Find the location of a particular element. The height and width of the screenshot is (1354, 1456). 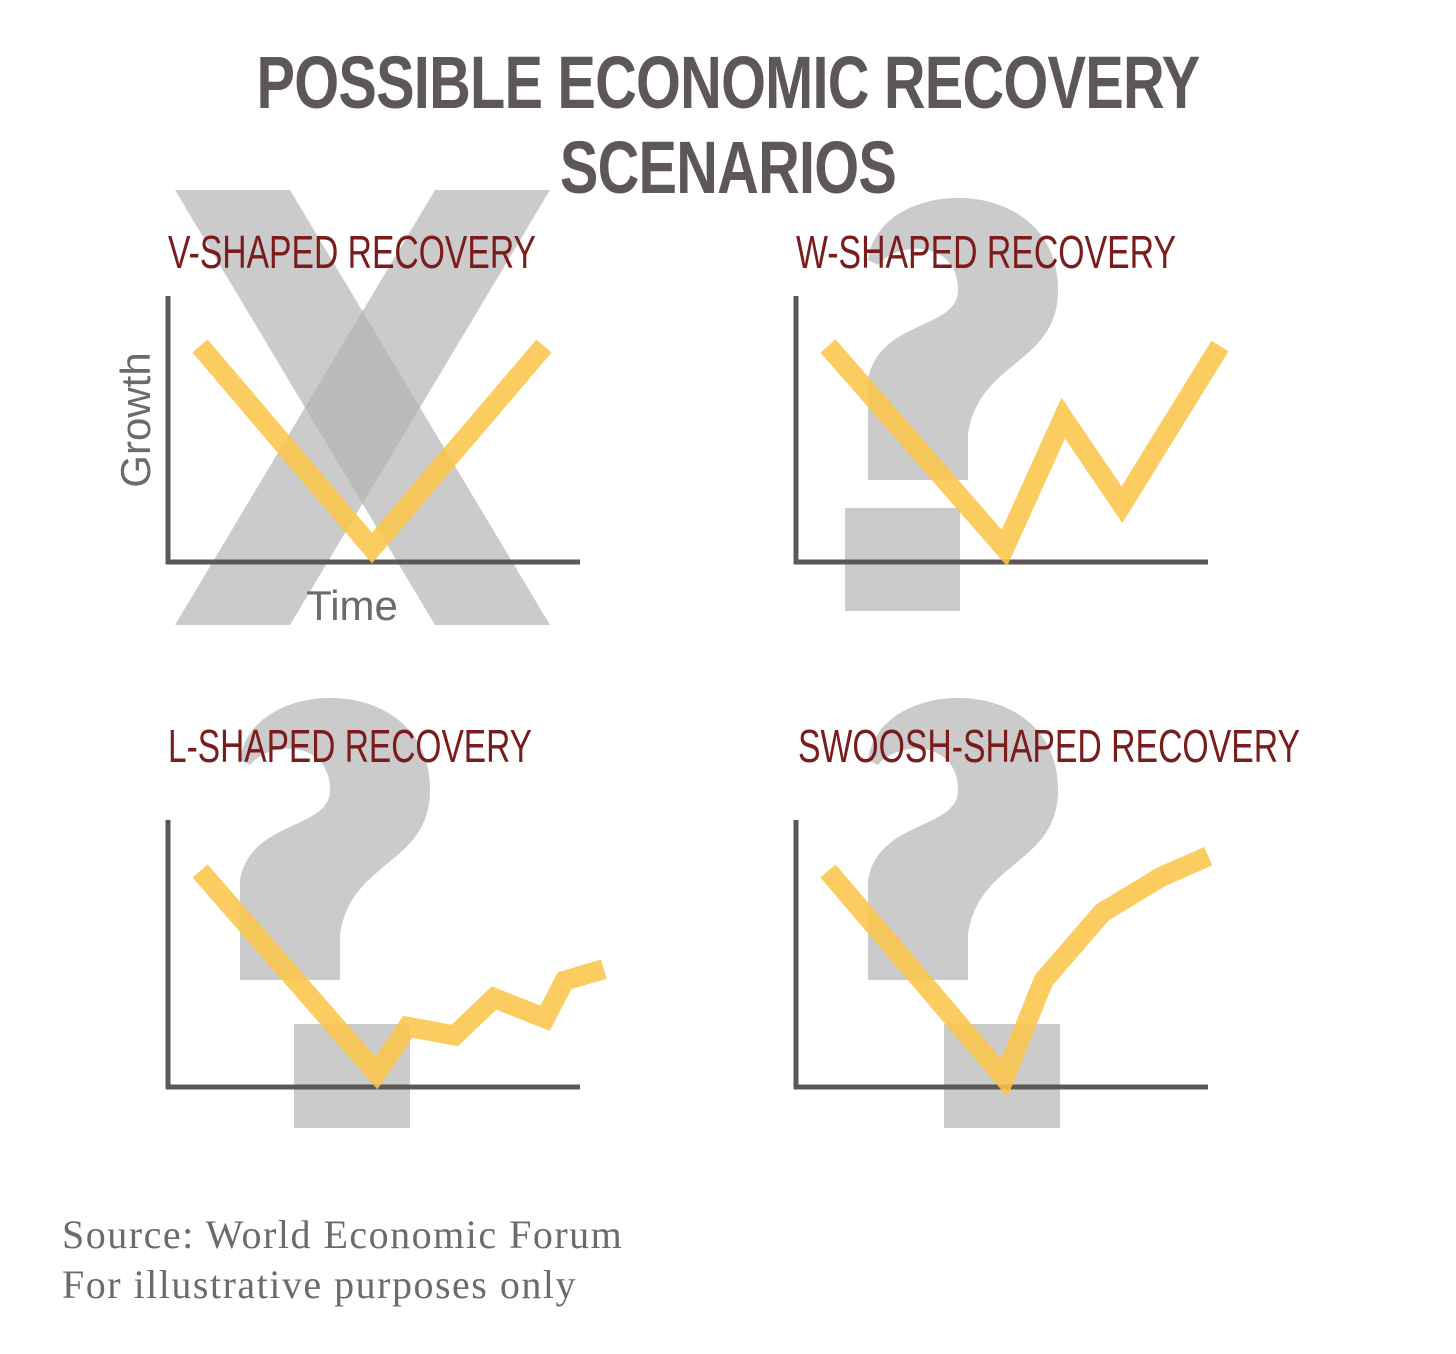

chart-v-shaped: V-SHAPED RECOVERY Growth Time is located at coordinates (346, 409).